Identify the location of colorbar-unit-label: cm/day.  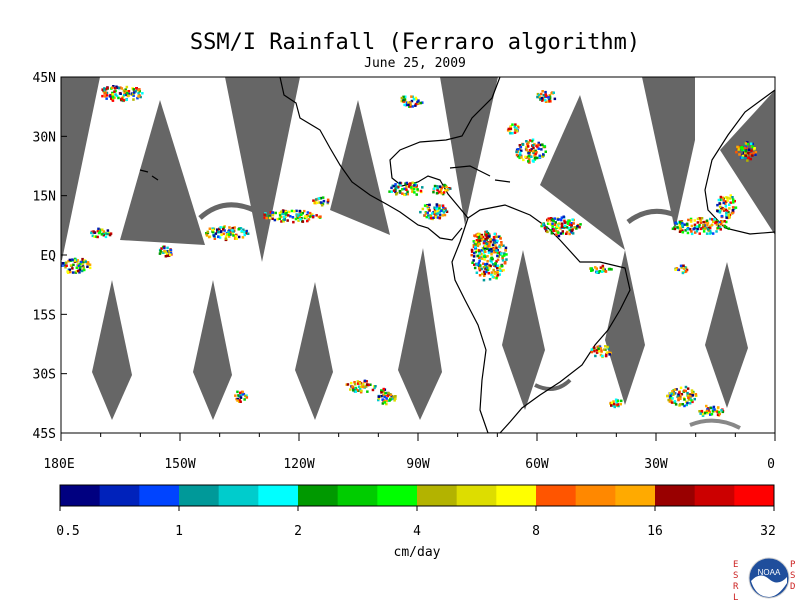
(417, 552).